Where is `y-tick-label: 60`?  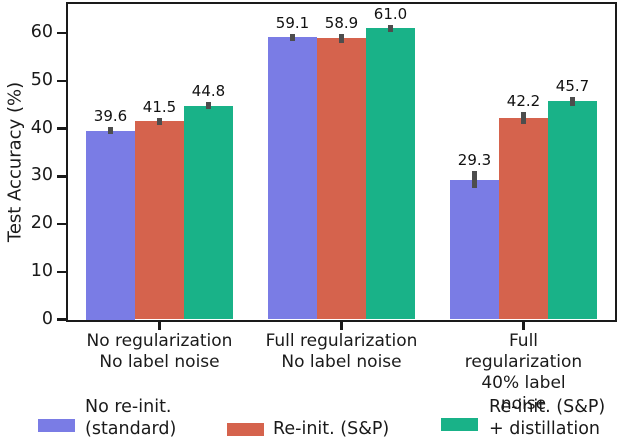
y-tick-label: 60 is located at coordinates (41, 32).